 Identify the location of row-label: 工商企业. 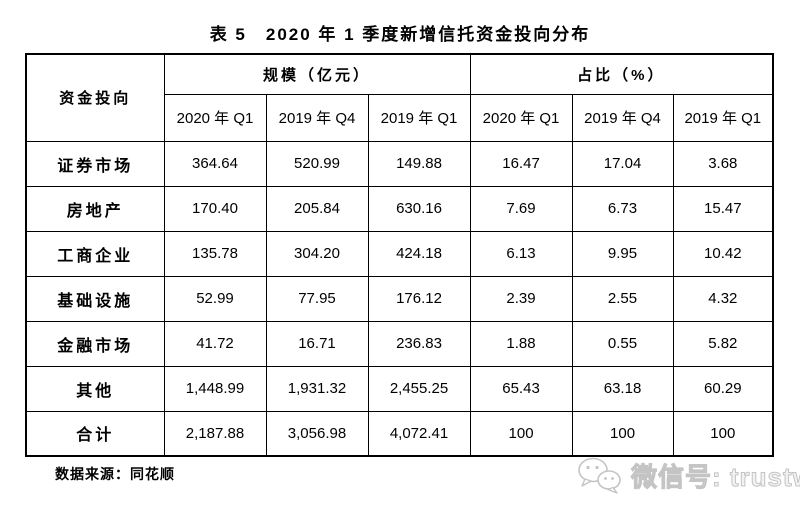
(95, 253).